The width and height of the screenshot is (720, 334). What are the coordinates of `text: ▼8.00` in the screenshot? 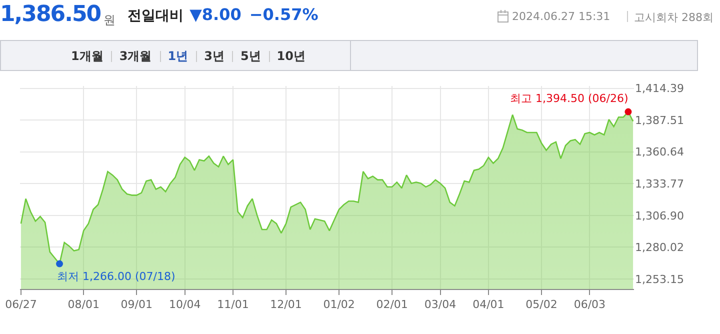 It's located at (216, 14).